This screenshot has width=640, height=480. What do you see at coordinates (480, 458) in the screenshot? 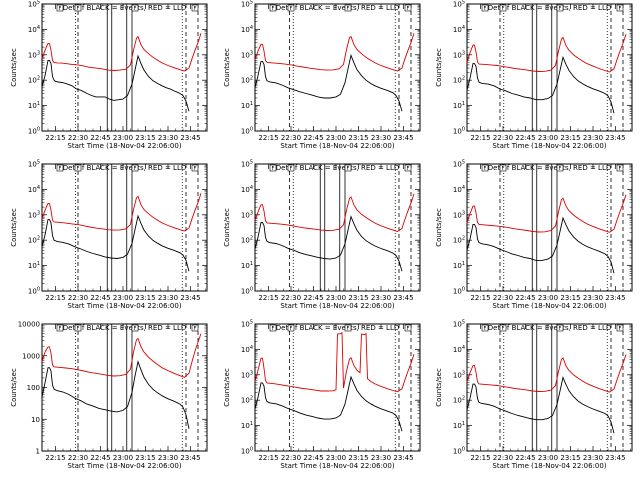
I see `x-tick-label: 22:15` at bounding box center [480, 458].